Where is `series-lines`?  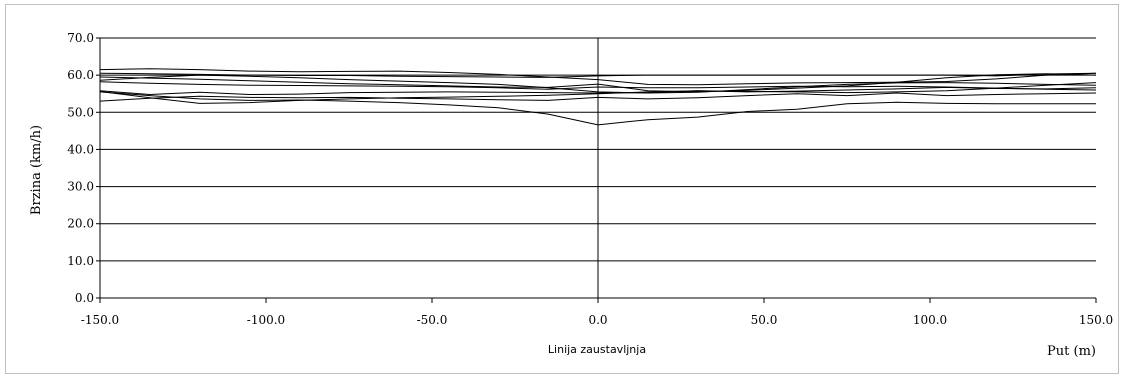 series-lines is located at coordinates (598, 97).